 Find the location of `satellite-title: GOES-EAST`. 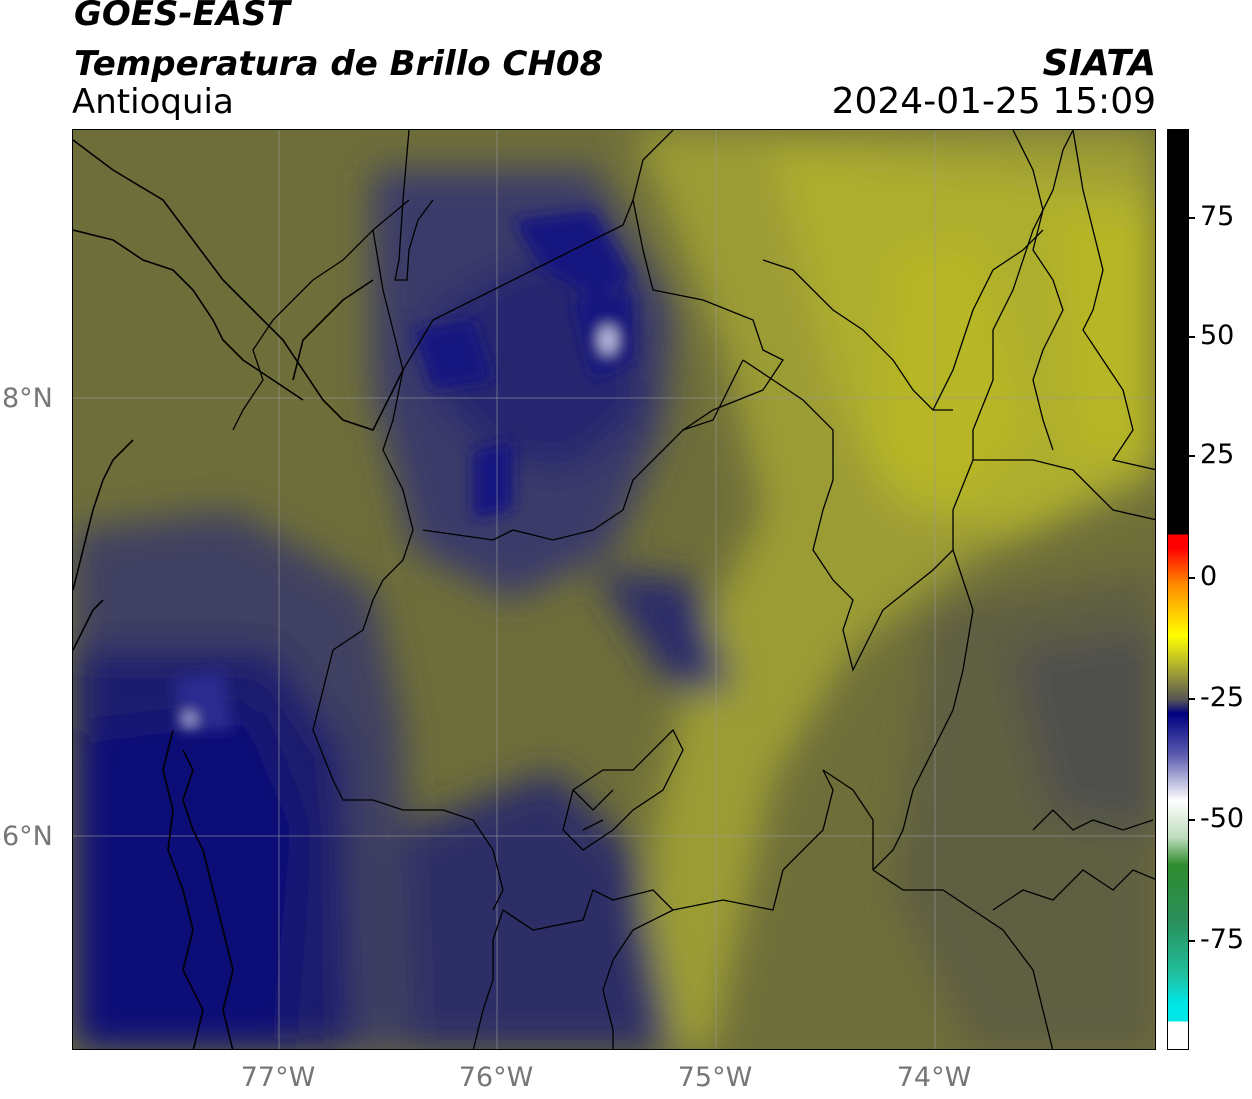

satellite-title: GOES-EAST is located at coordinates (182, 17).